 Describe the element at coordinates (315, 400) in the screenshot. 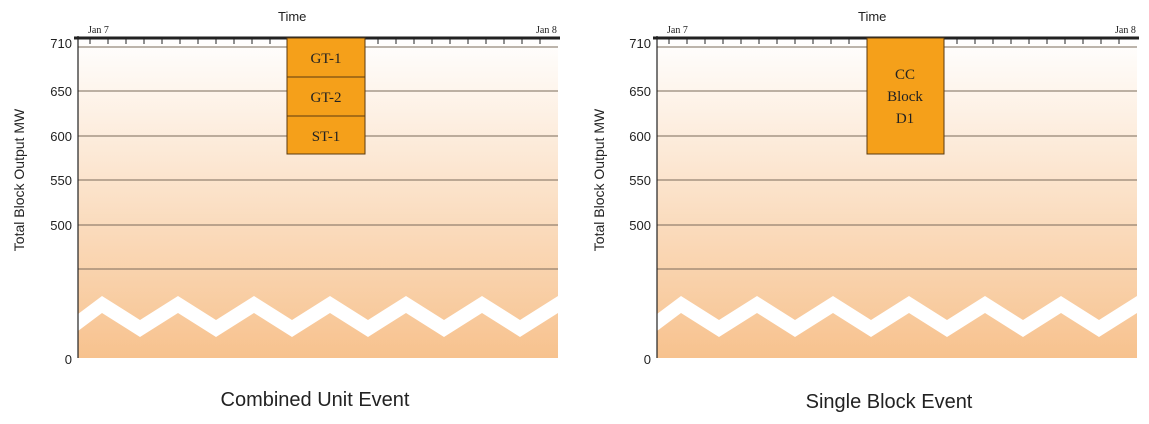

I see `caption: Combined Unit Event` at that location.